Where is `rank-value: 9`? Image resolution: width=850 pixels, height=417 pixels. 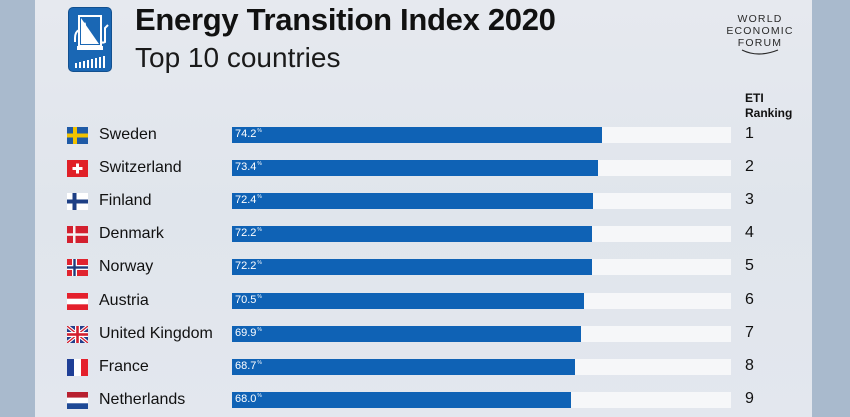
rank-value: 9 is located at coordinates (749, 398).